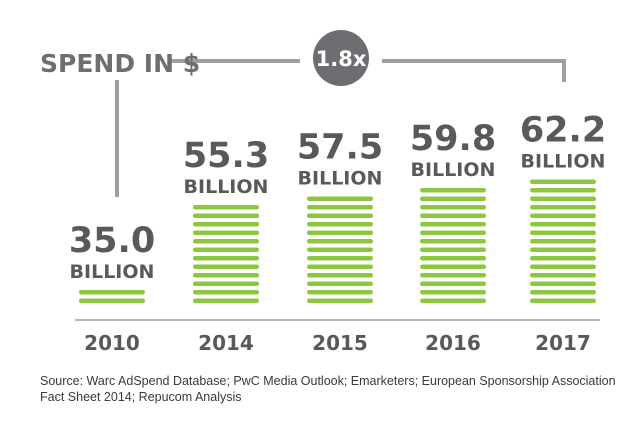 The image size is (640, 425). I want to click on chart-title: SPEND IN $, so click(120, 63).